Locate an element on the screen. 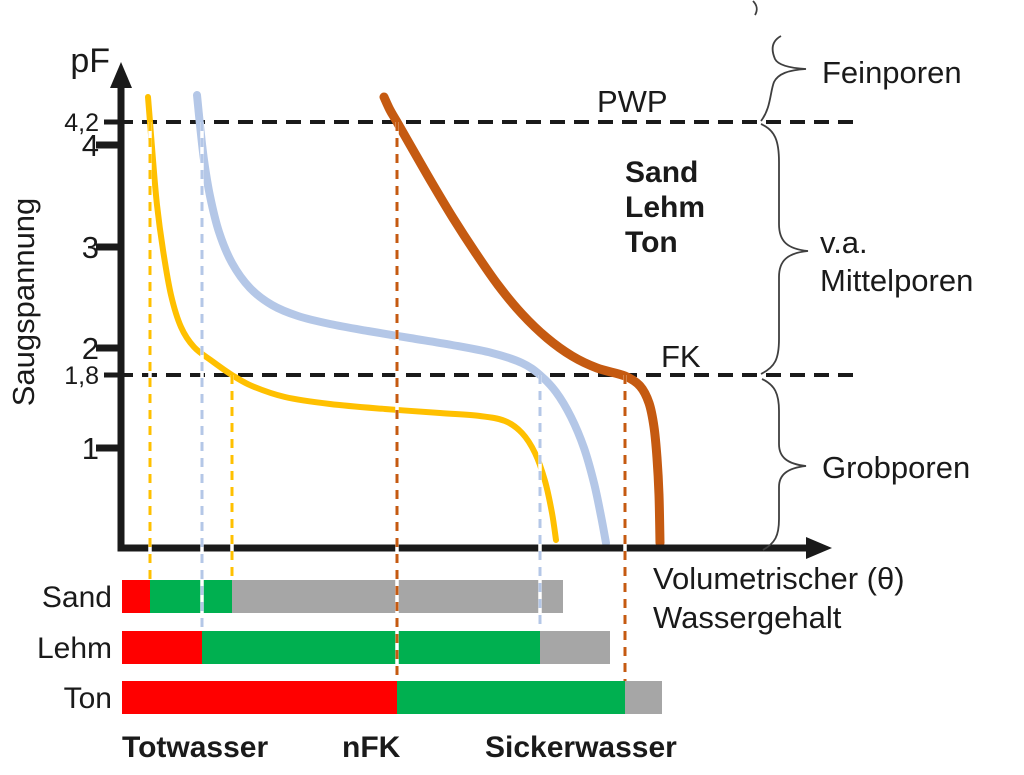 The height and width of the screenshot is (775, 1024). y-tick-label-2: 2 is located at coordinates (90, 348).